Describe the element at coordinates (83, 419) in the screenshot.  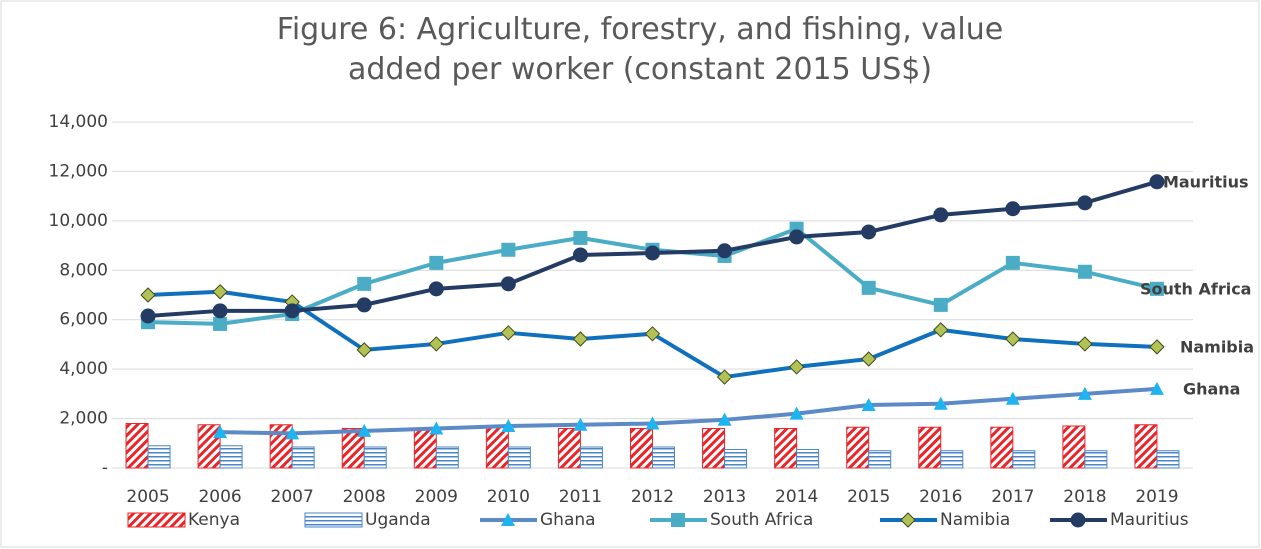
I see `y-tick-label: 2,000` at that location.